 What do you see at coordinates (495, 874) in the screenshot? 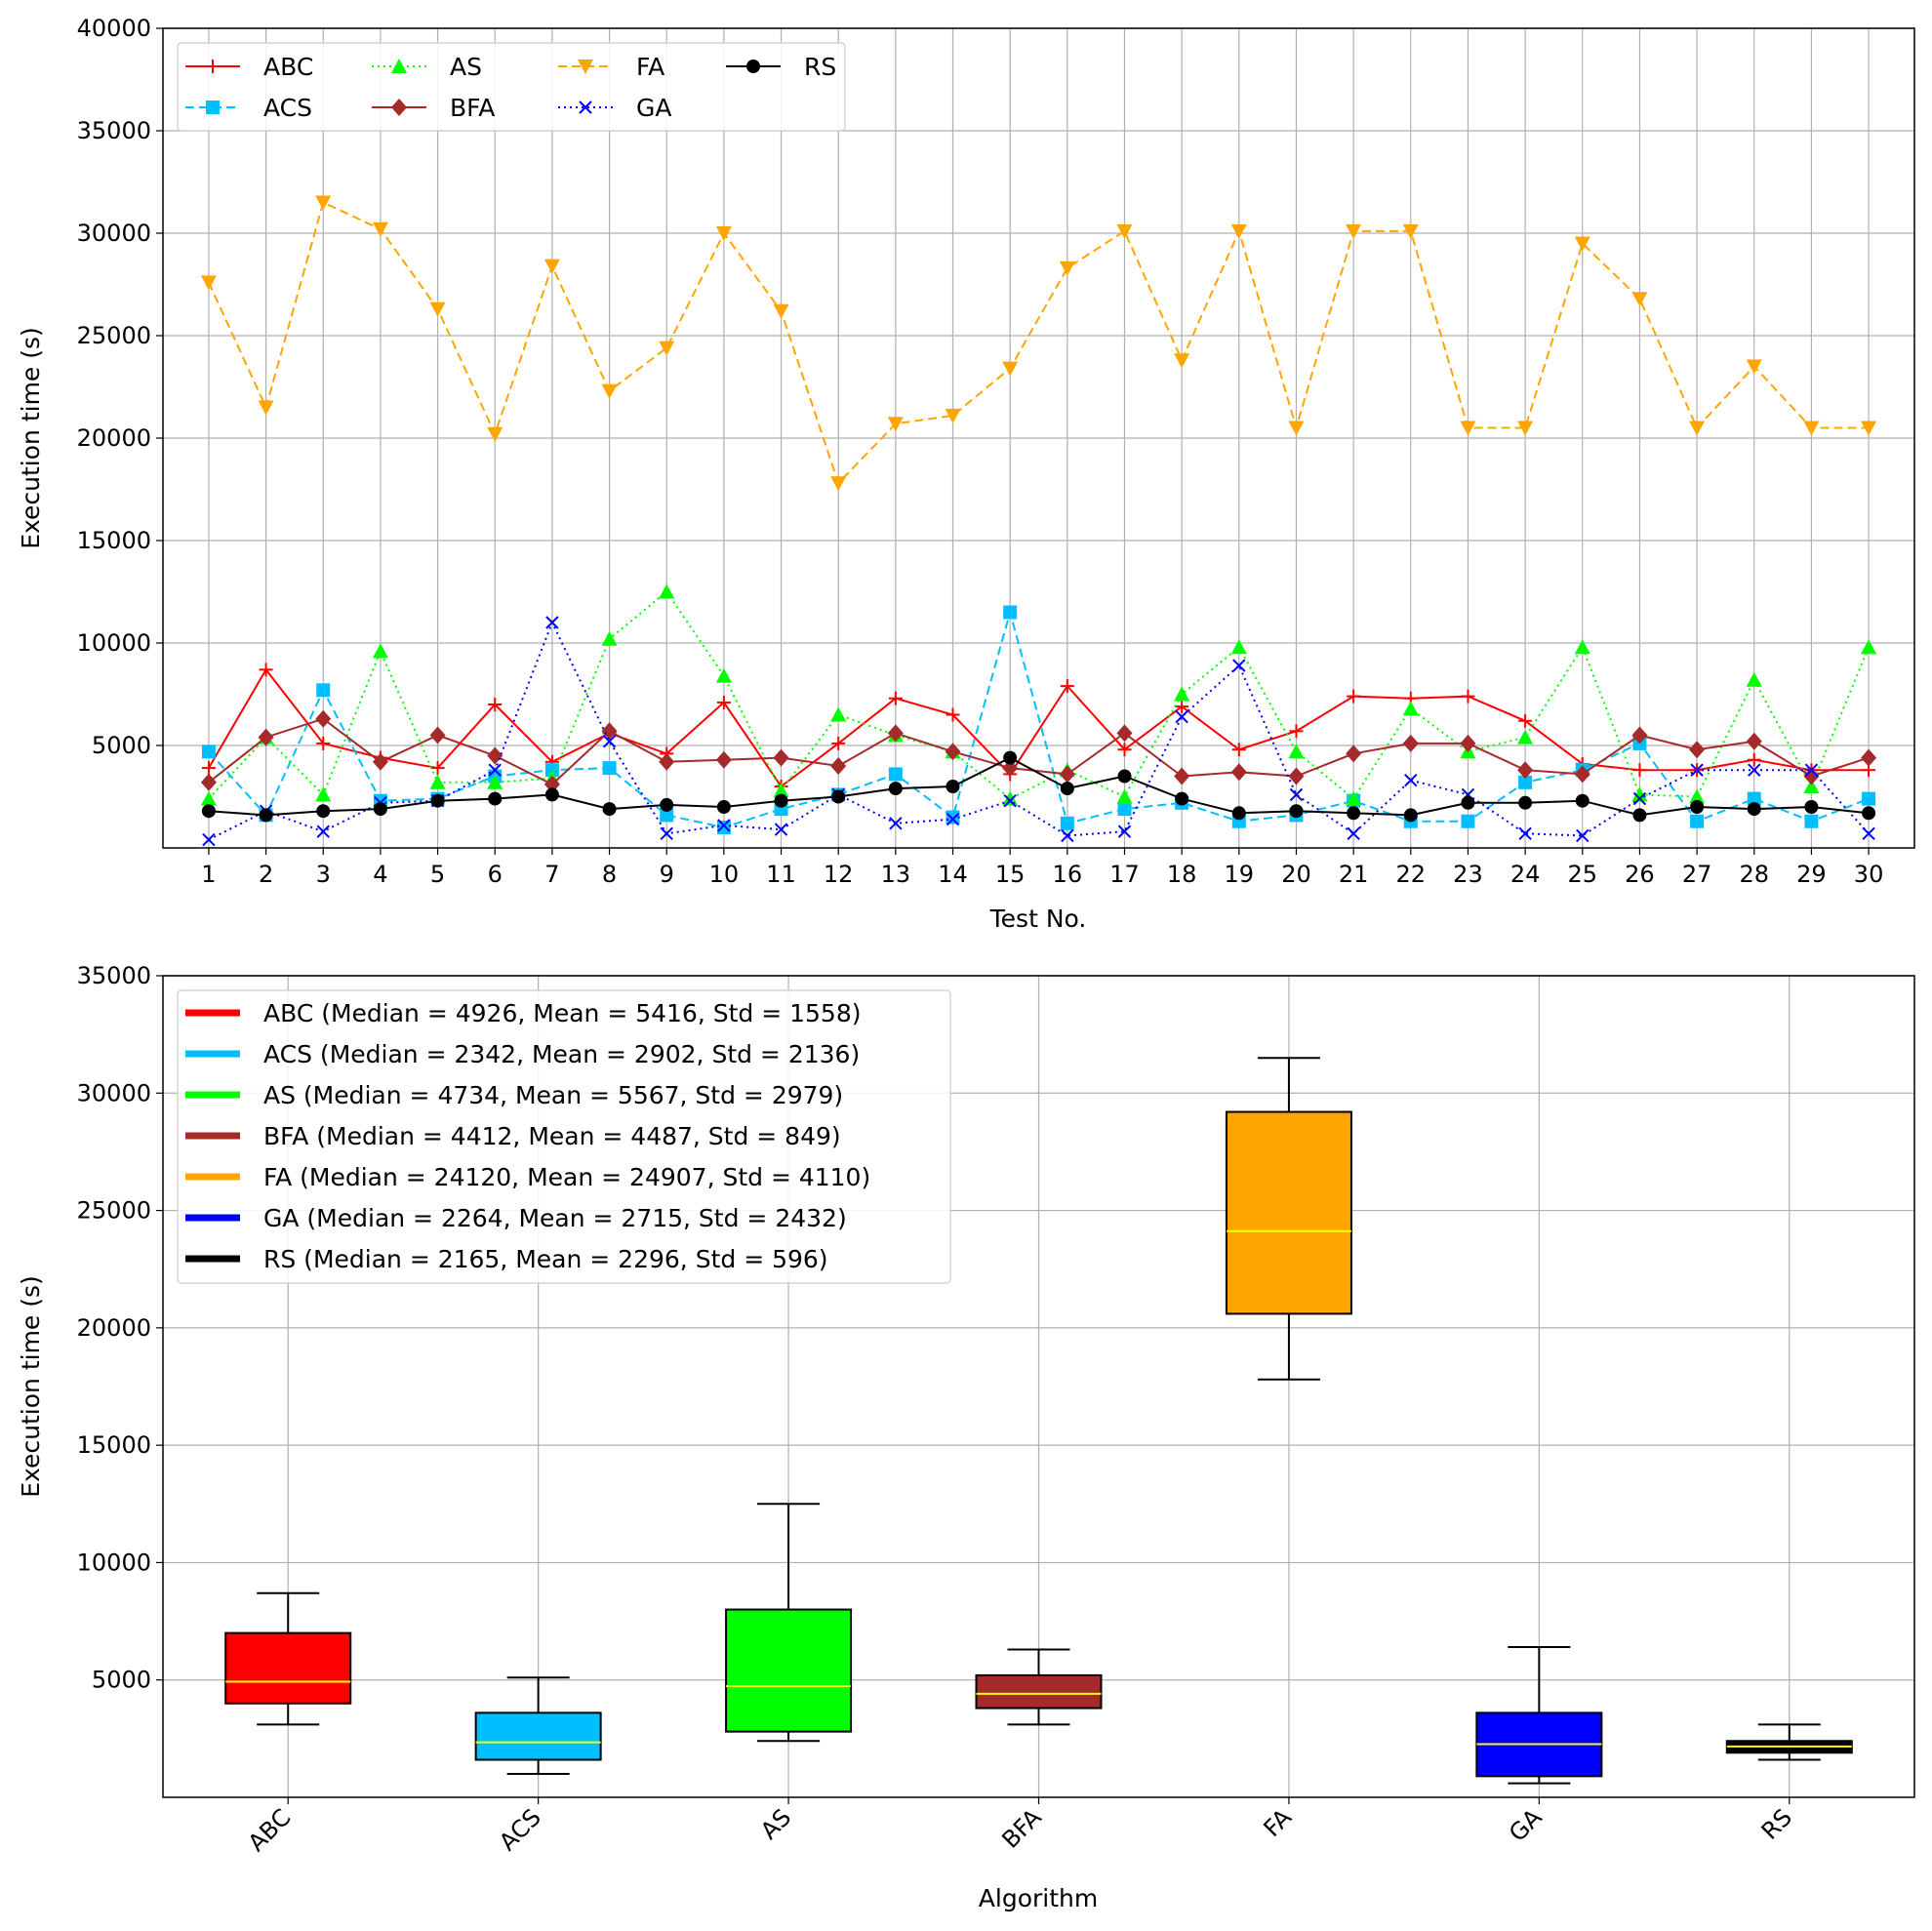
I see `x-tick-label: 6` at bounding box center [495, 874].